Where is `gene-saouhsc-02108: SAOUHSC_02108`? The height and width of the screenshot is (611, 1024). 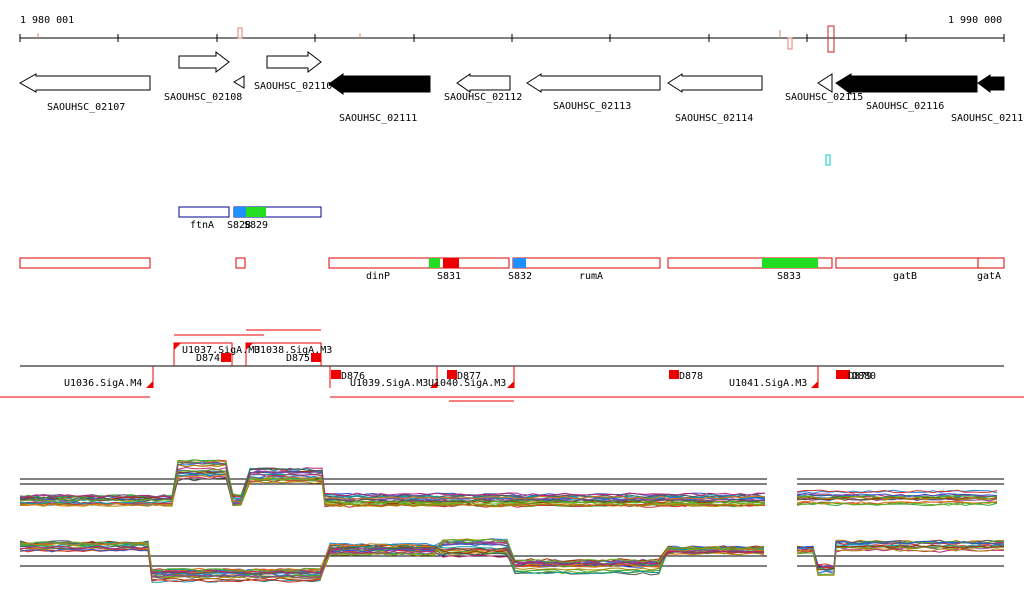
gene-saouhsc-02108: SAOUHSC_02108 is located at coordinates (204, 76).